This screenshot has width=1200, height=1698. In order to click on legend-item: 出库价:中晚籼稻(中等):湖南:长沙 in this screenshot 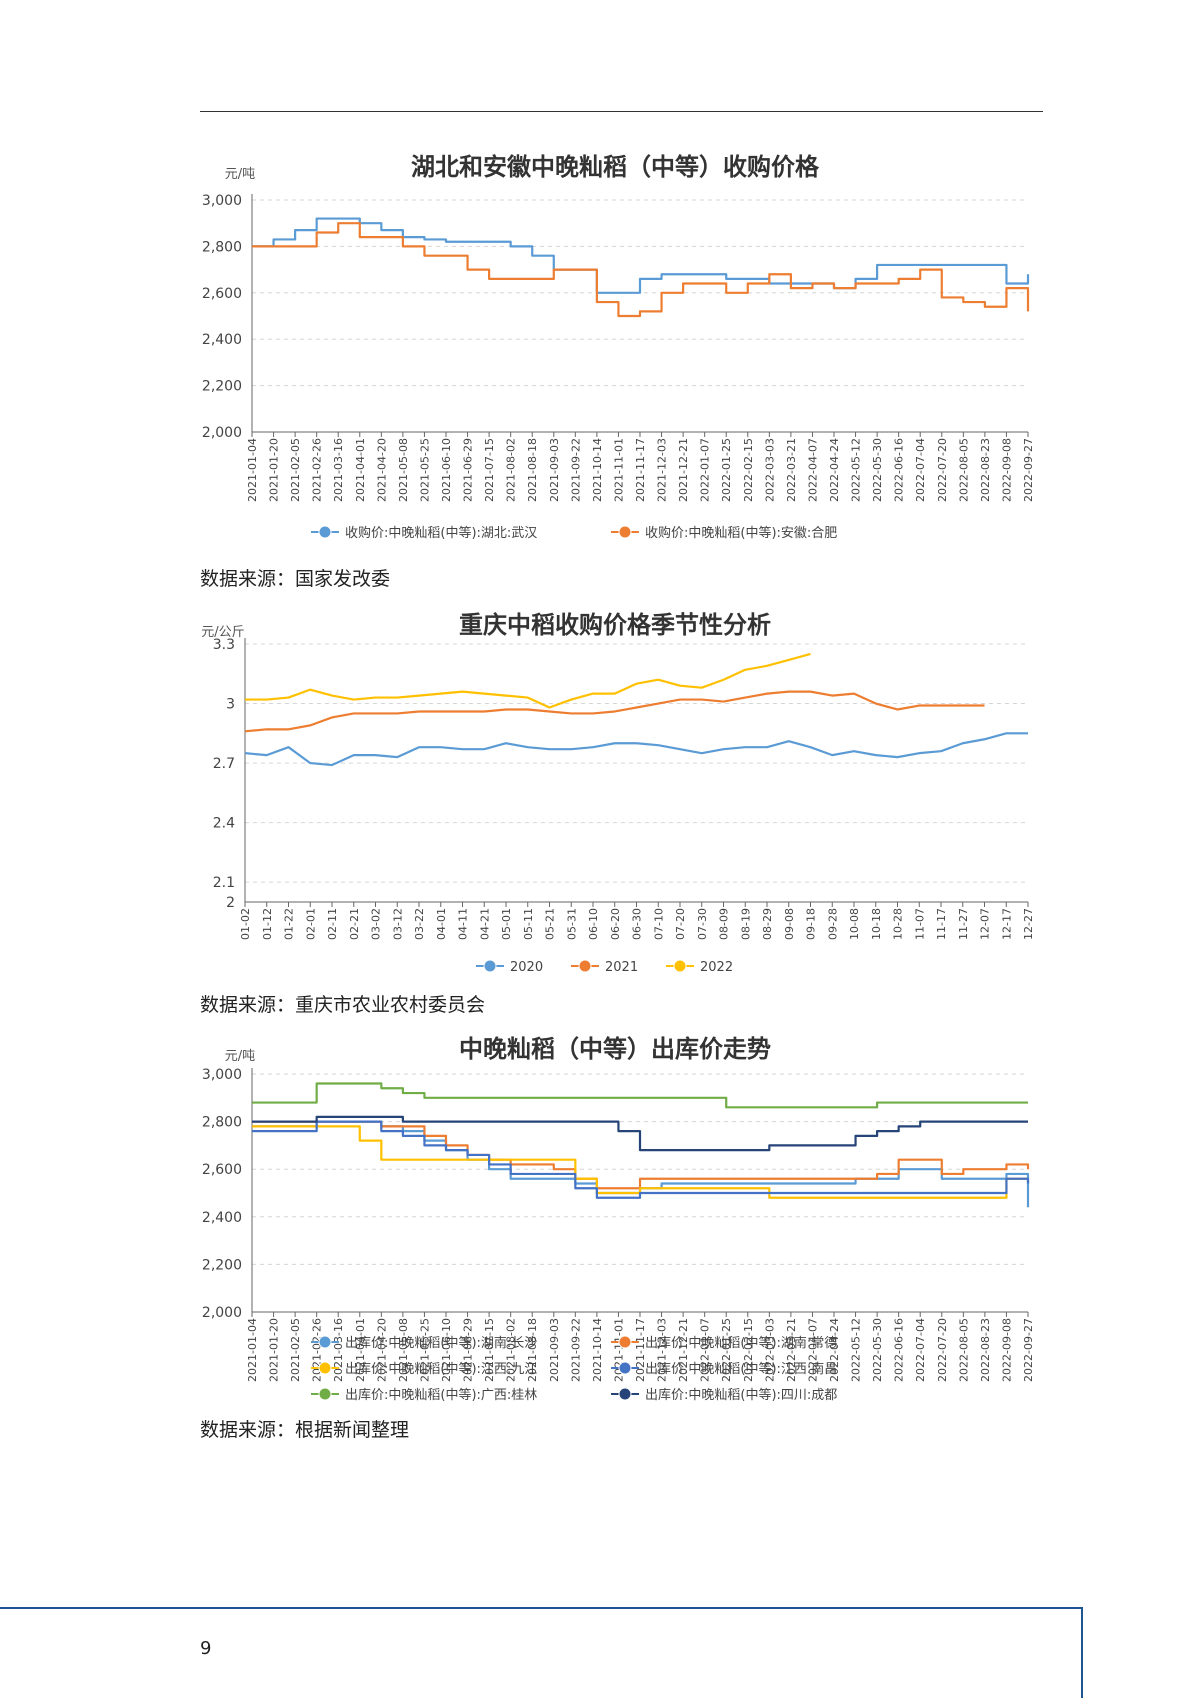, I will do `click(424, 1343)`.